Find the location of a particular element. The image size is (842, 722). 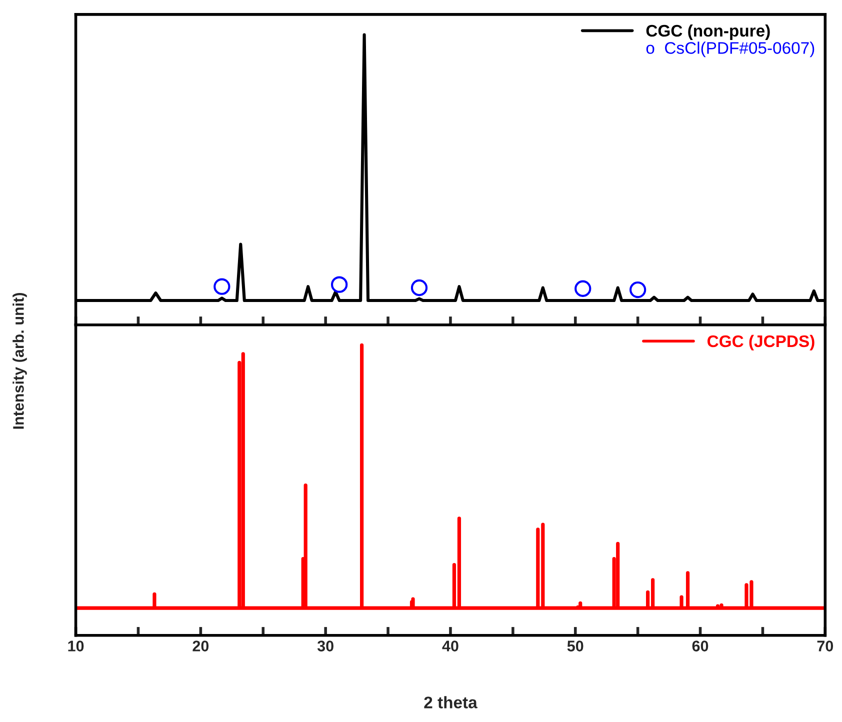

legend-label: CGC (non-pure) is located at coordinates (708, 32).